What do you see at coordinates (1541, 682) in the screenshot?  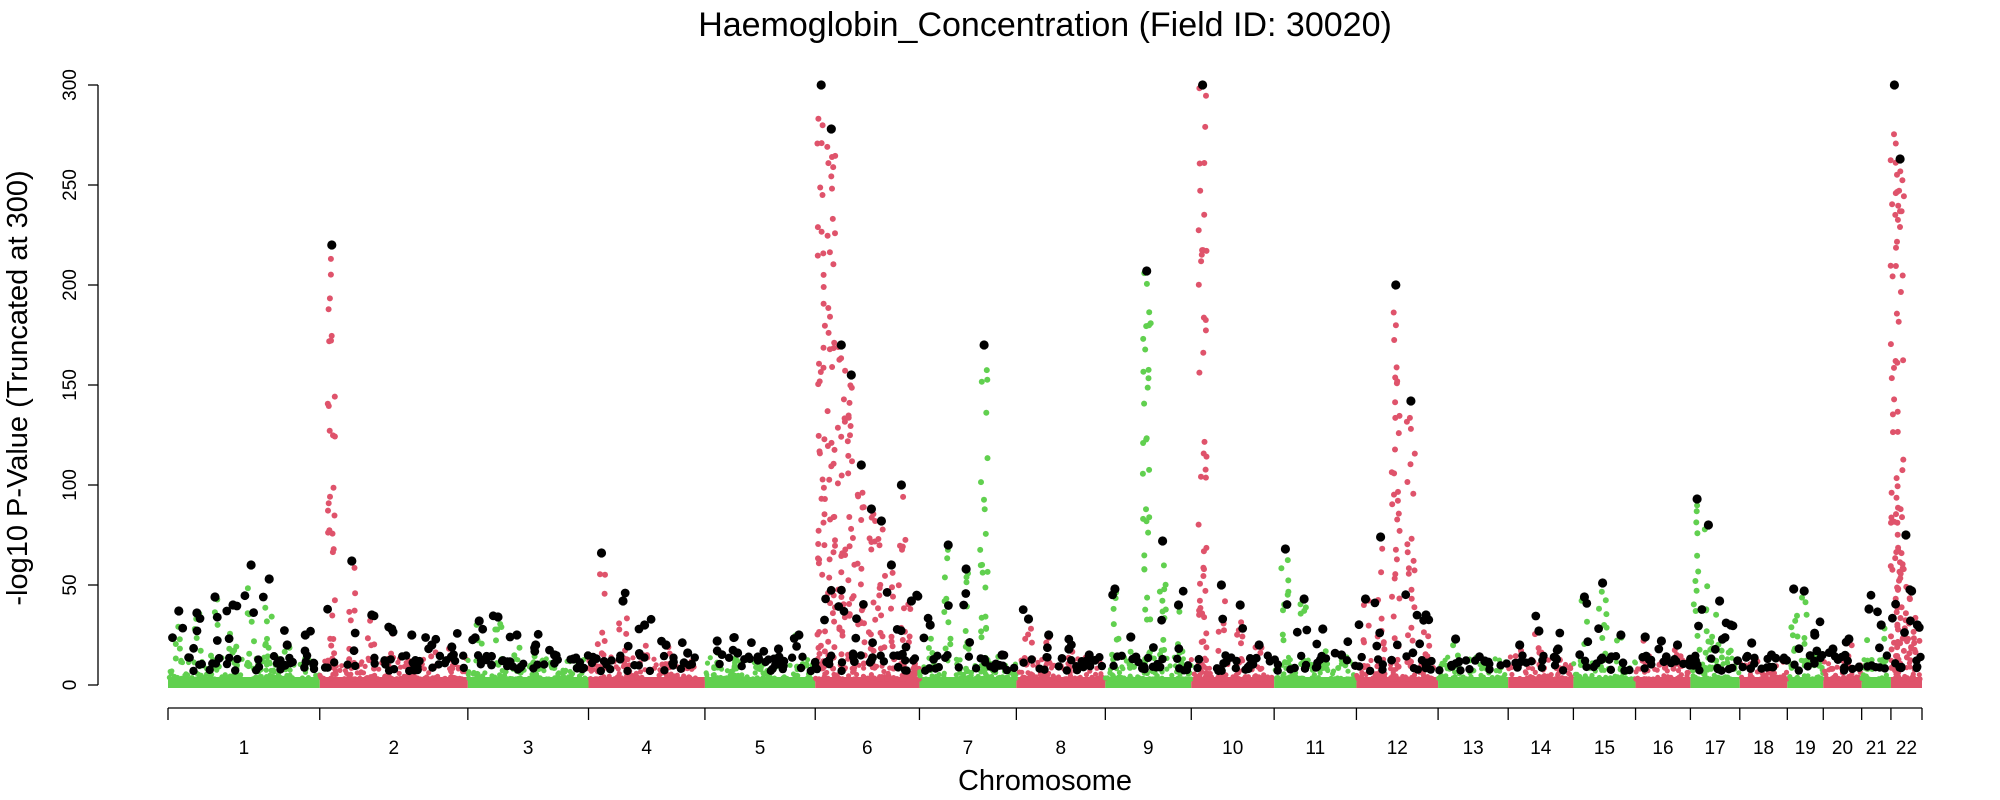 I see `chromosome-band` at bounding box center [1541, 682].